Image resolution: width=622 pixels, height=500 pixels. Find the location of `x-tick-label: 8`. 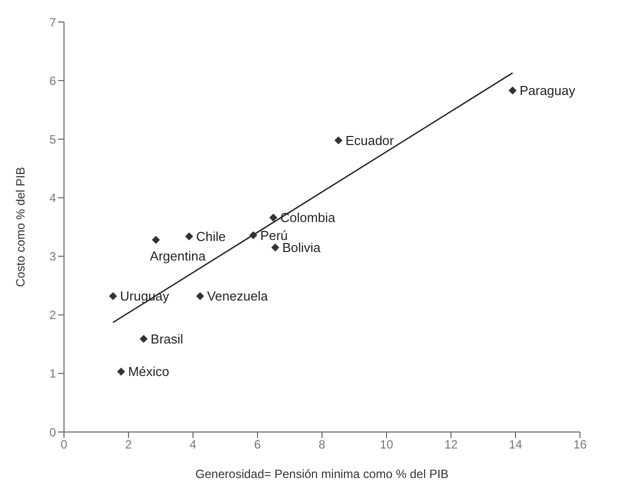

x-tick-label: 8 is located at coordinates (322, 445).